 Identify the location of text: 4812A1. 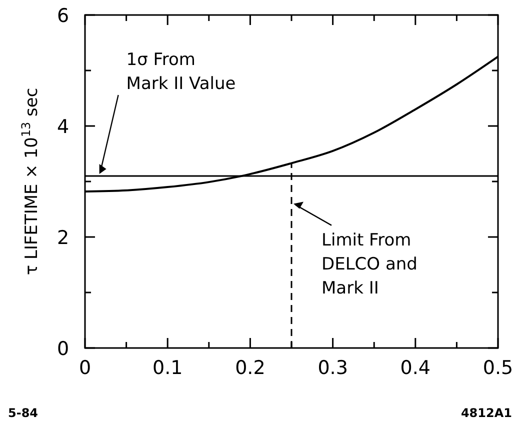
(486, 413).